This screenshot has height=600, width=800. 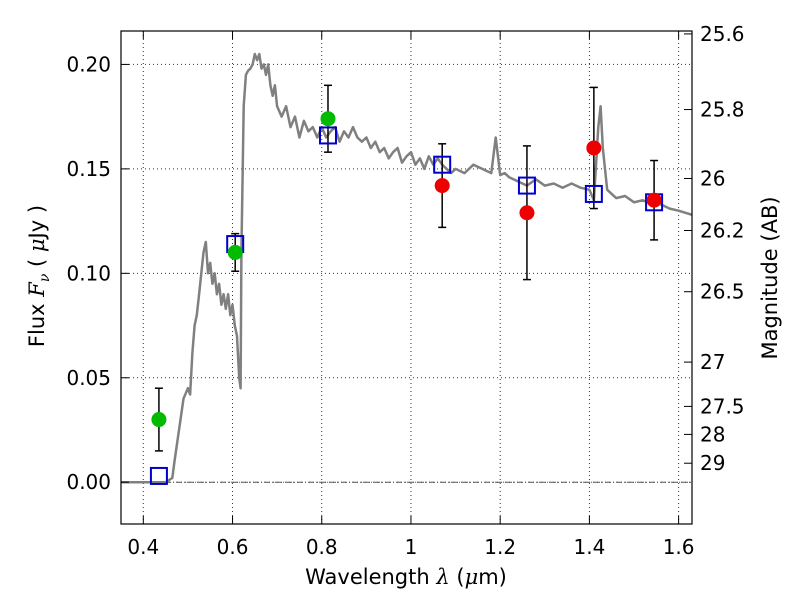 I want to click on x-tick-label: 0.8, so click(x=322, y=547).